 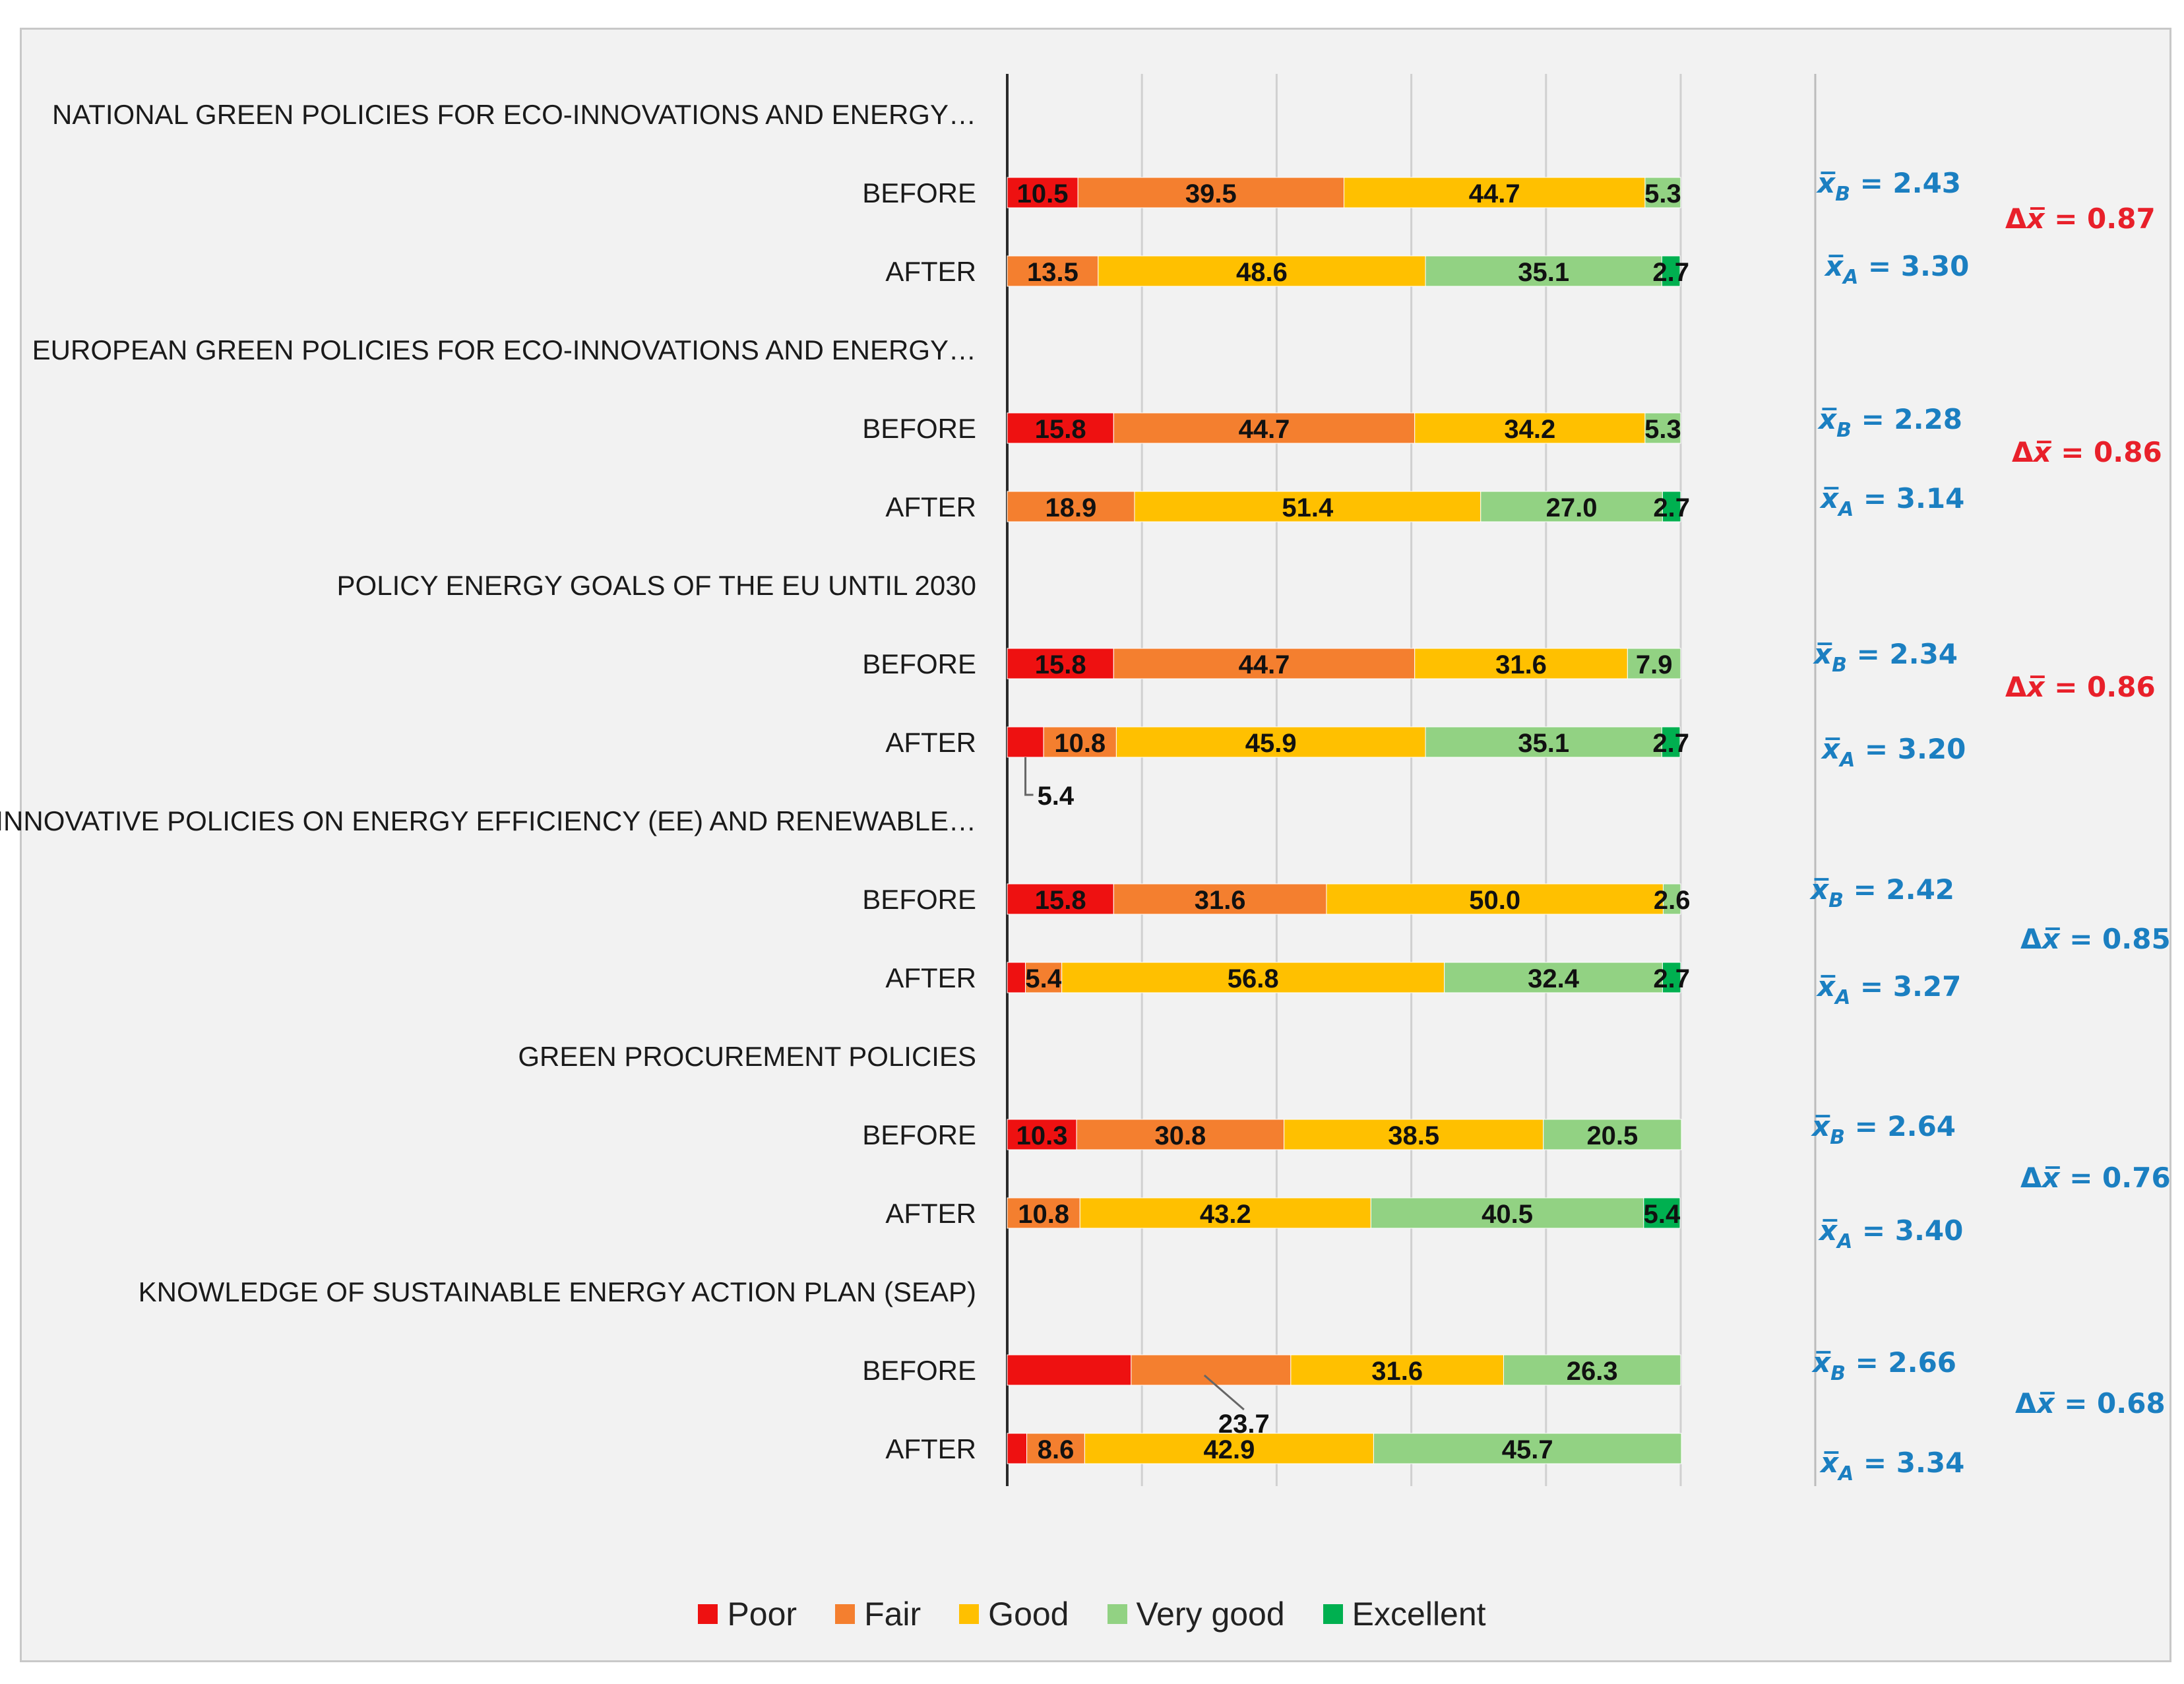 What do you see at coordinates (747, 1056) in the screenshot?
I see `category-title-4: GREEN PROCUREMENT POLICIES` at bounding box center [747, 1056].